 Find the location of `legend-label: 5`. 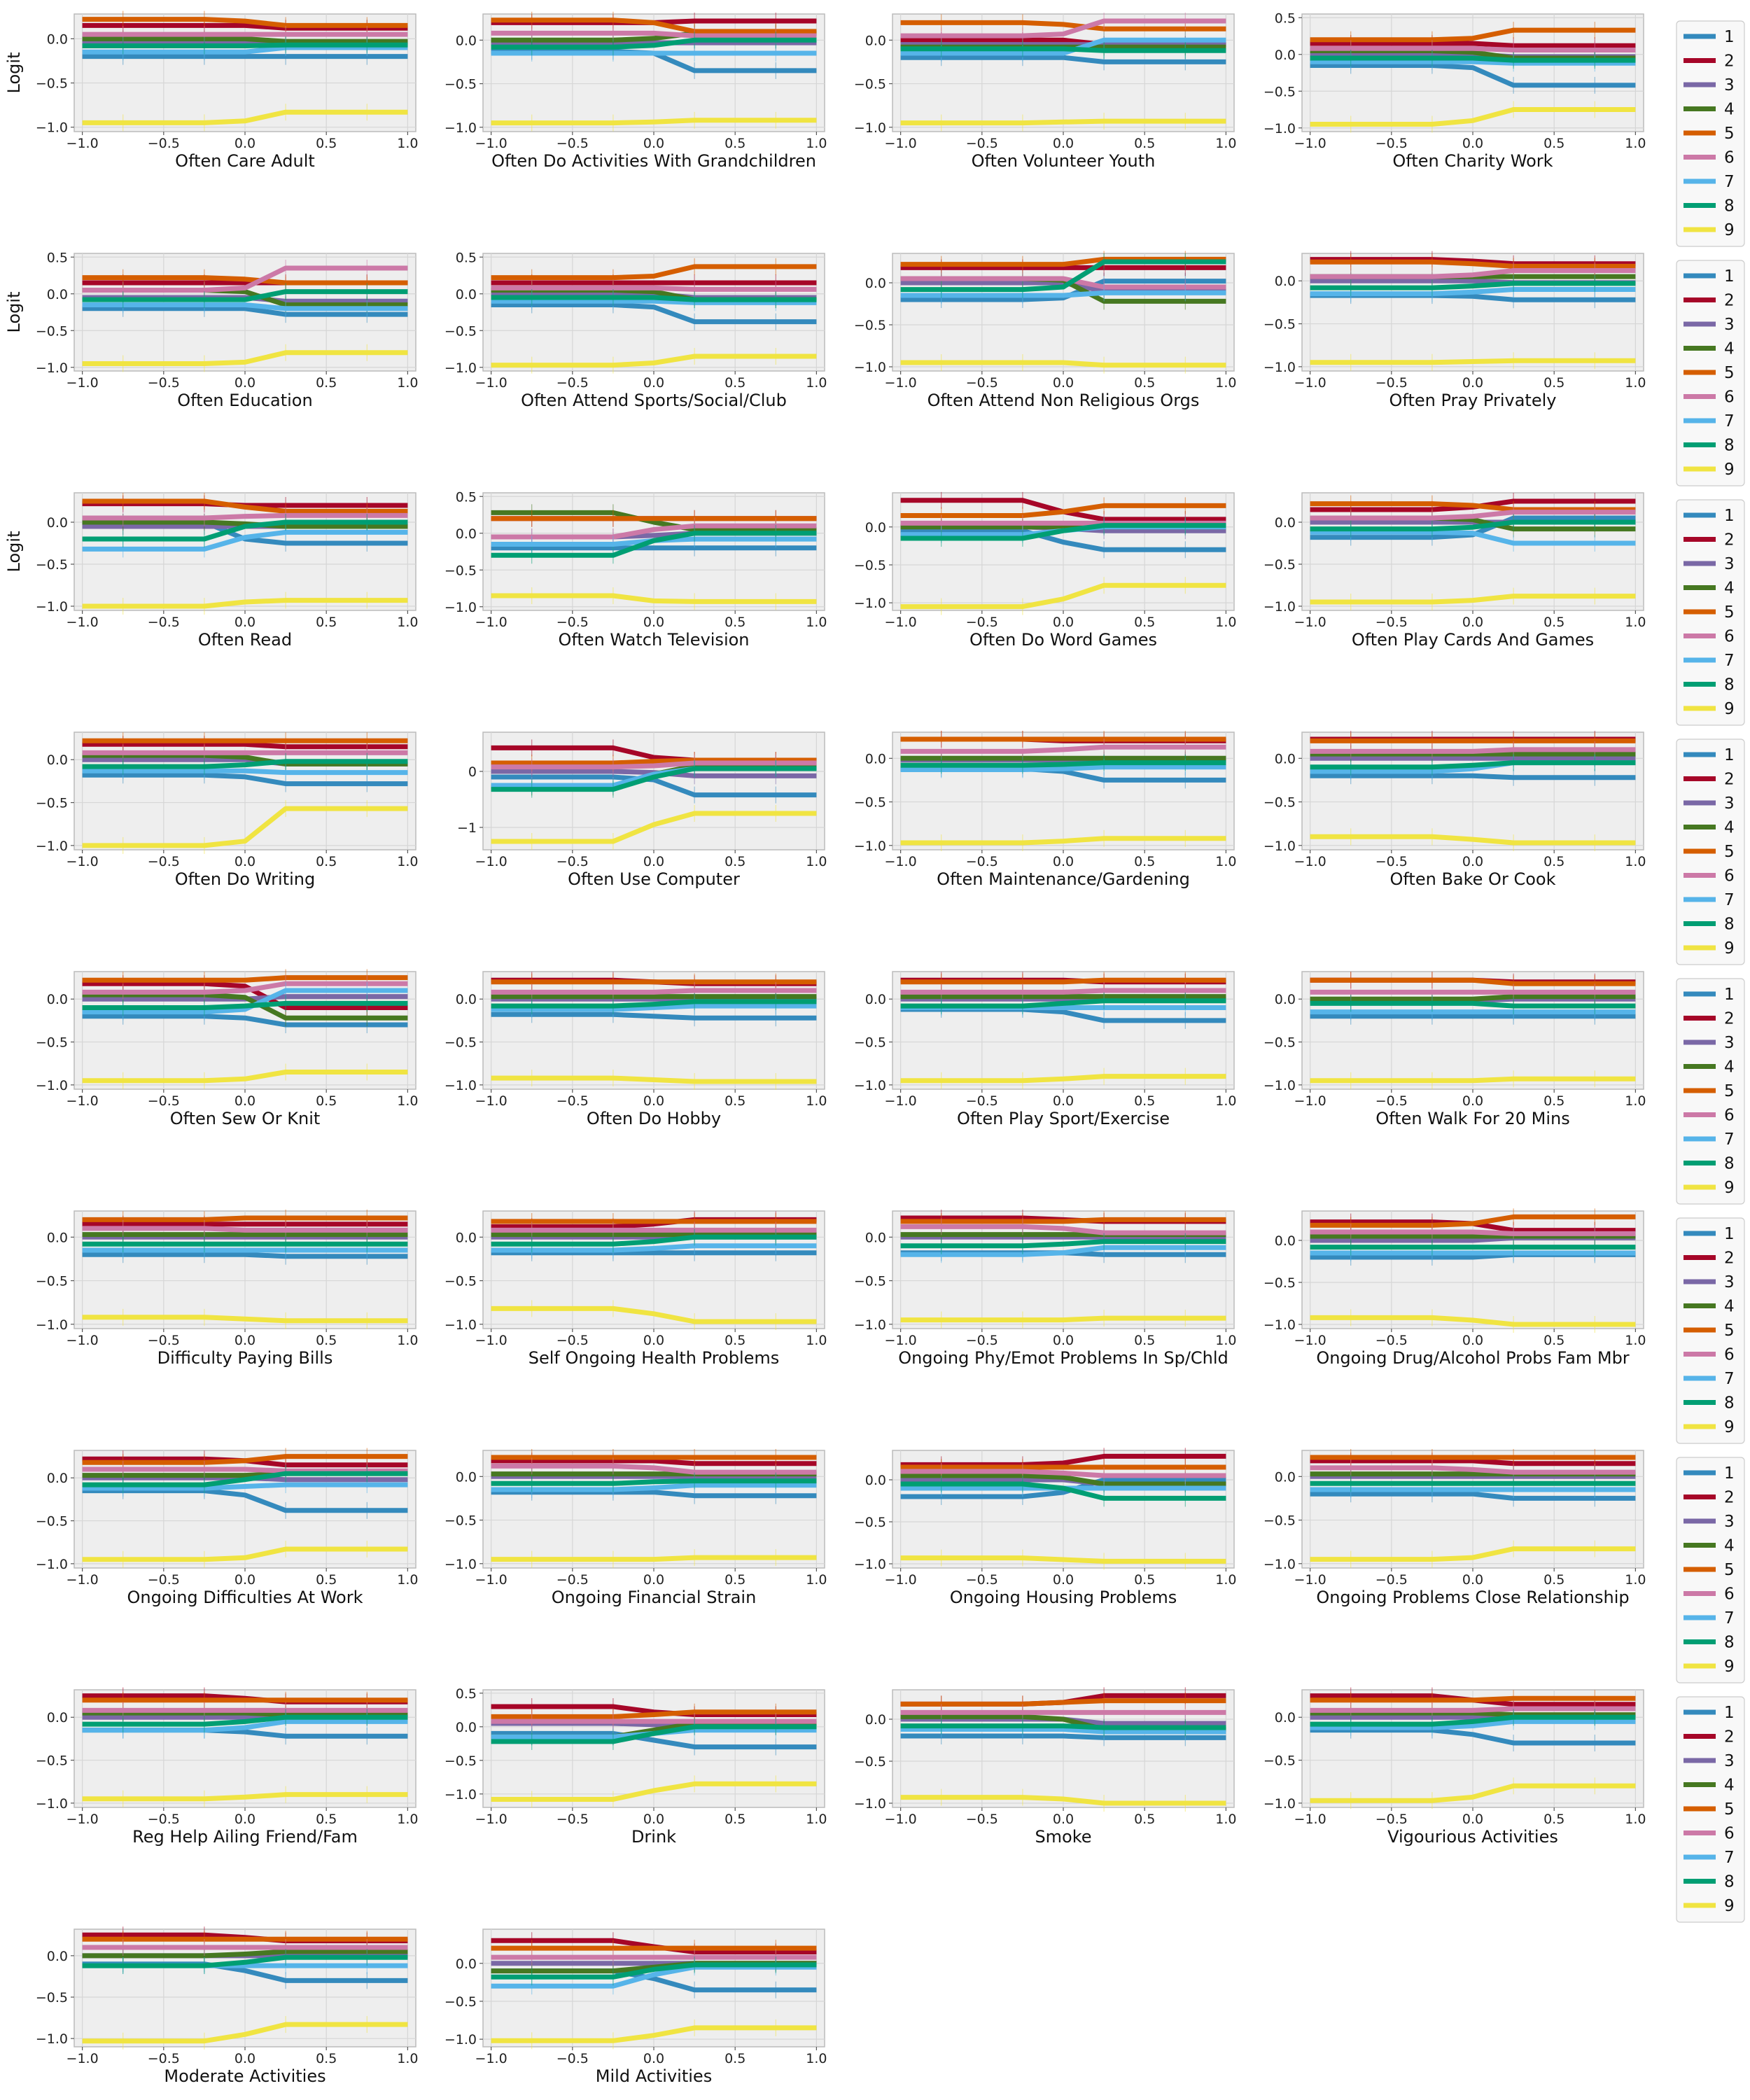

legend-label: 5 is located at coordinates (1729, 852).